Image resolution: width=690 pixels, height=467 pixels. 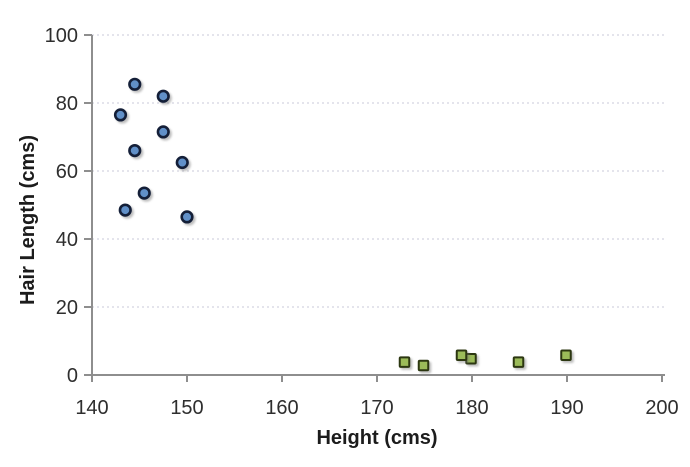 I want to click on y-tick-label: 80, so click(x=67, y=104).